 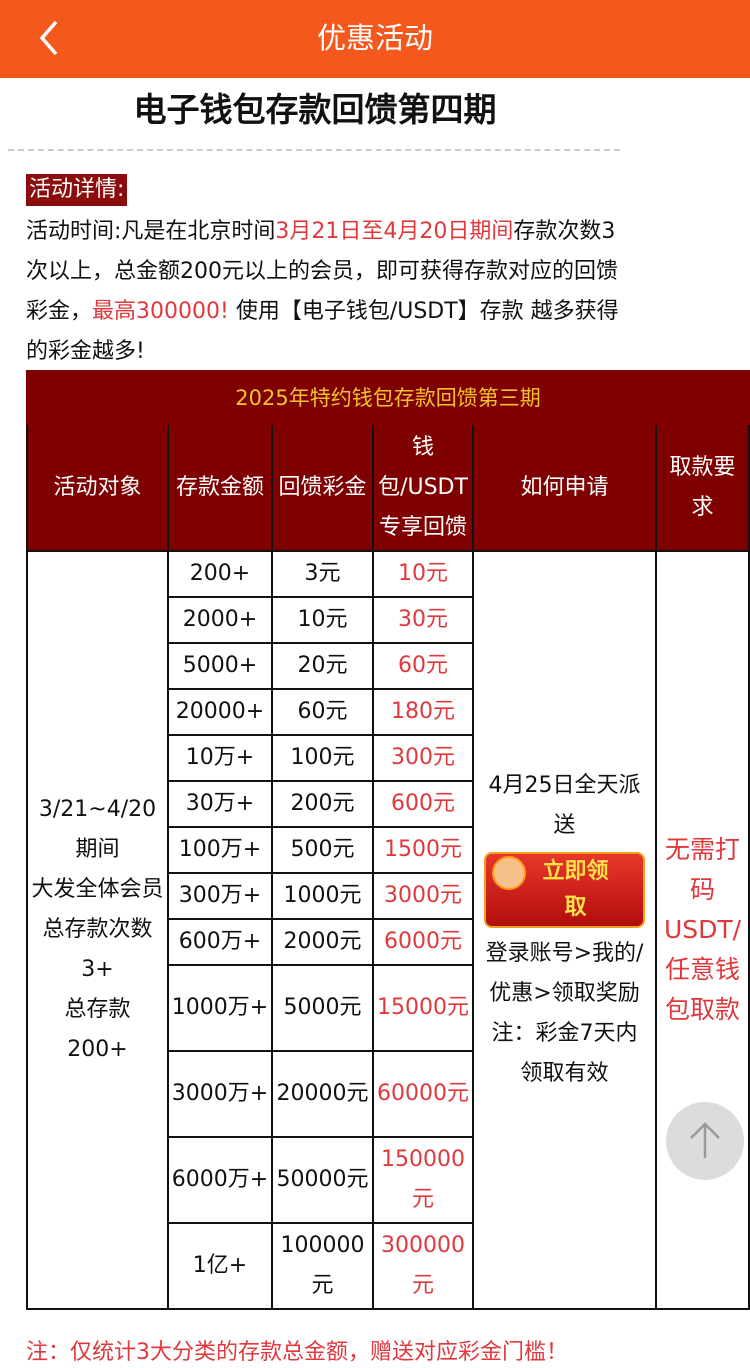 I want to click on table-row: 20000+ 60元 180元, so click(x=388, y=712).